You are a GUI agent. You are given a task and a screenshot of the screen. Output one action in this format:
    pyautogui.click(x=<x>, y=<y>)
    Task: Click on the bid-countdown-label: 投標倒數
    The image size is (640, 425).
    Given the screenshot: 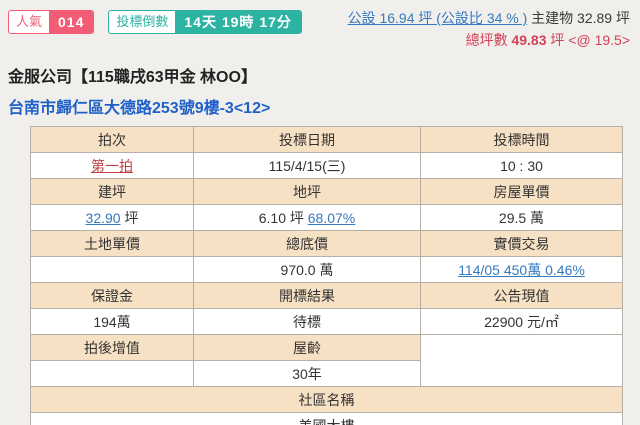 What is the action you would take?
    pyautogui.click(x=142, y=21)
    